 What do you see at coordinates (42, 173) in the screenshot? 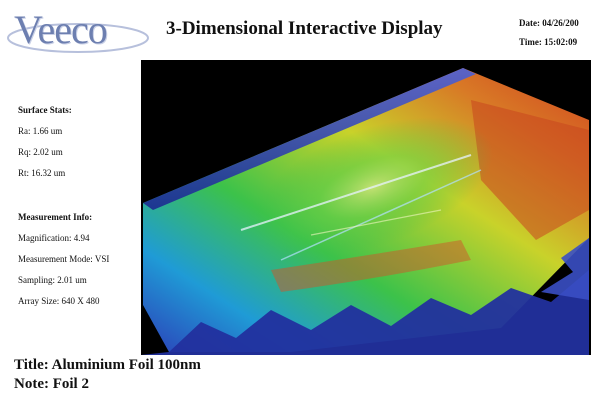
I see `rt-value: Rt: 16.32 um` at bounding box center [42, 173].